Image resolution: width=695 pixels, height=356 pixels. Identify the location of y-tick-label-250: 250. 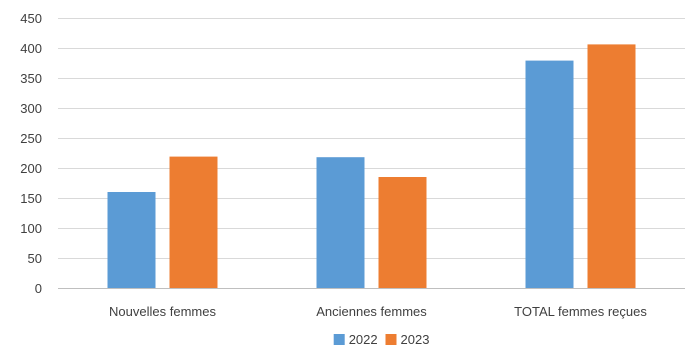
(31, 138).